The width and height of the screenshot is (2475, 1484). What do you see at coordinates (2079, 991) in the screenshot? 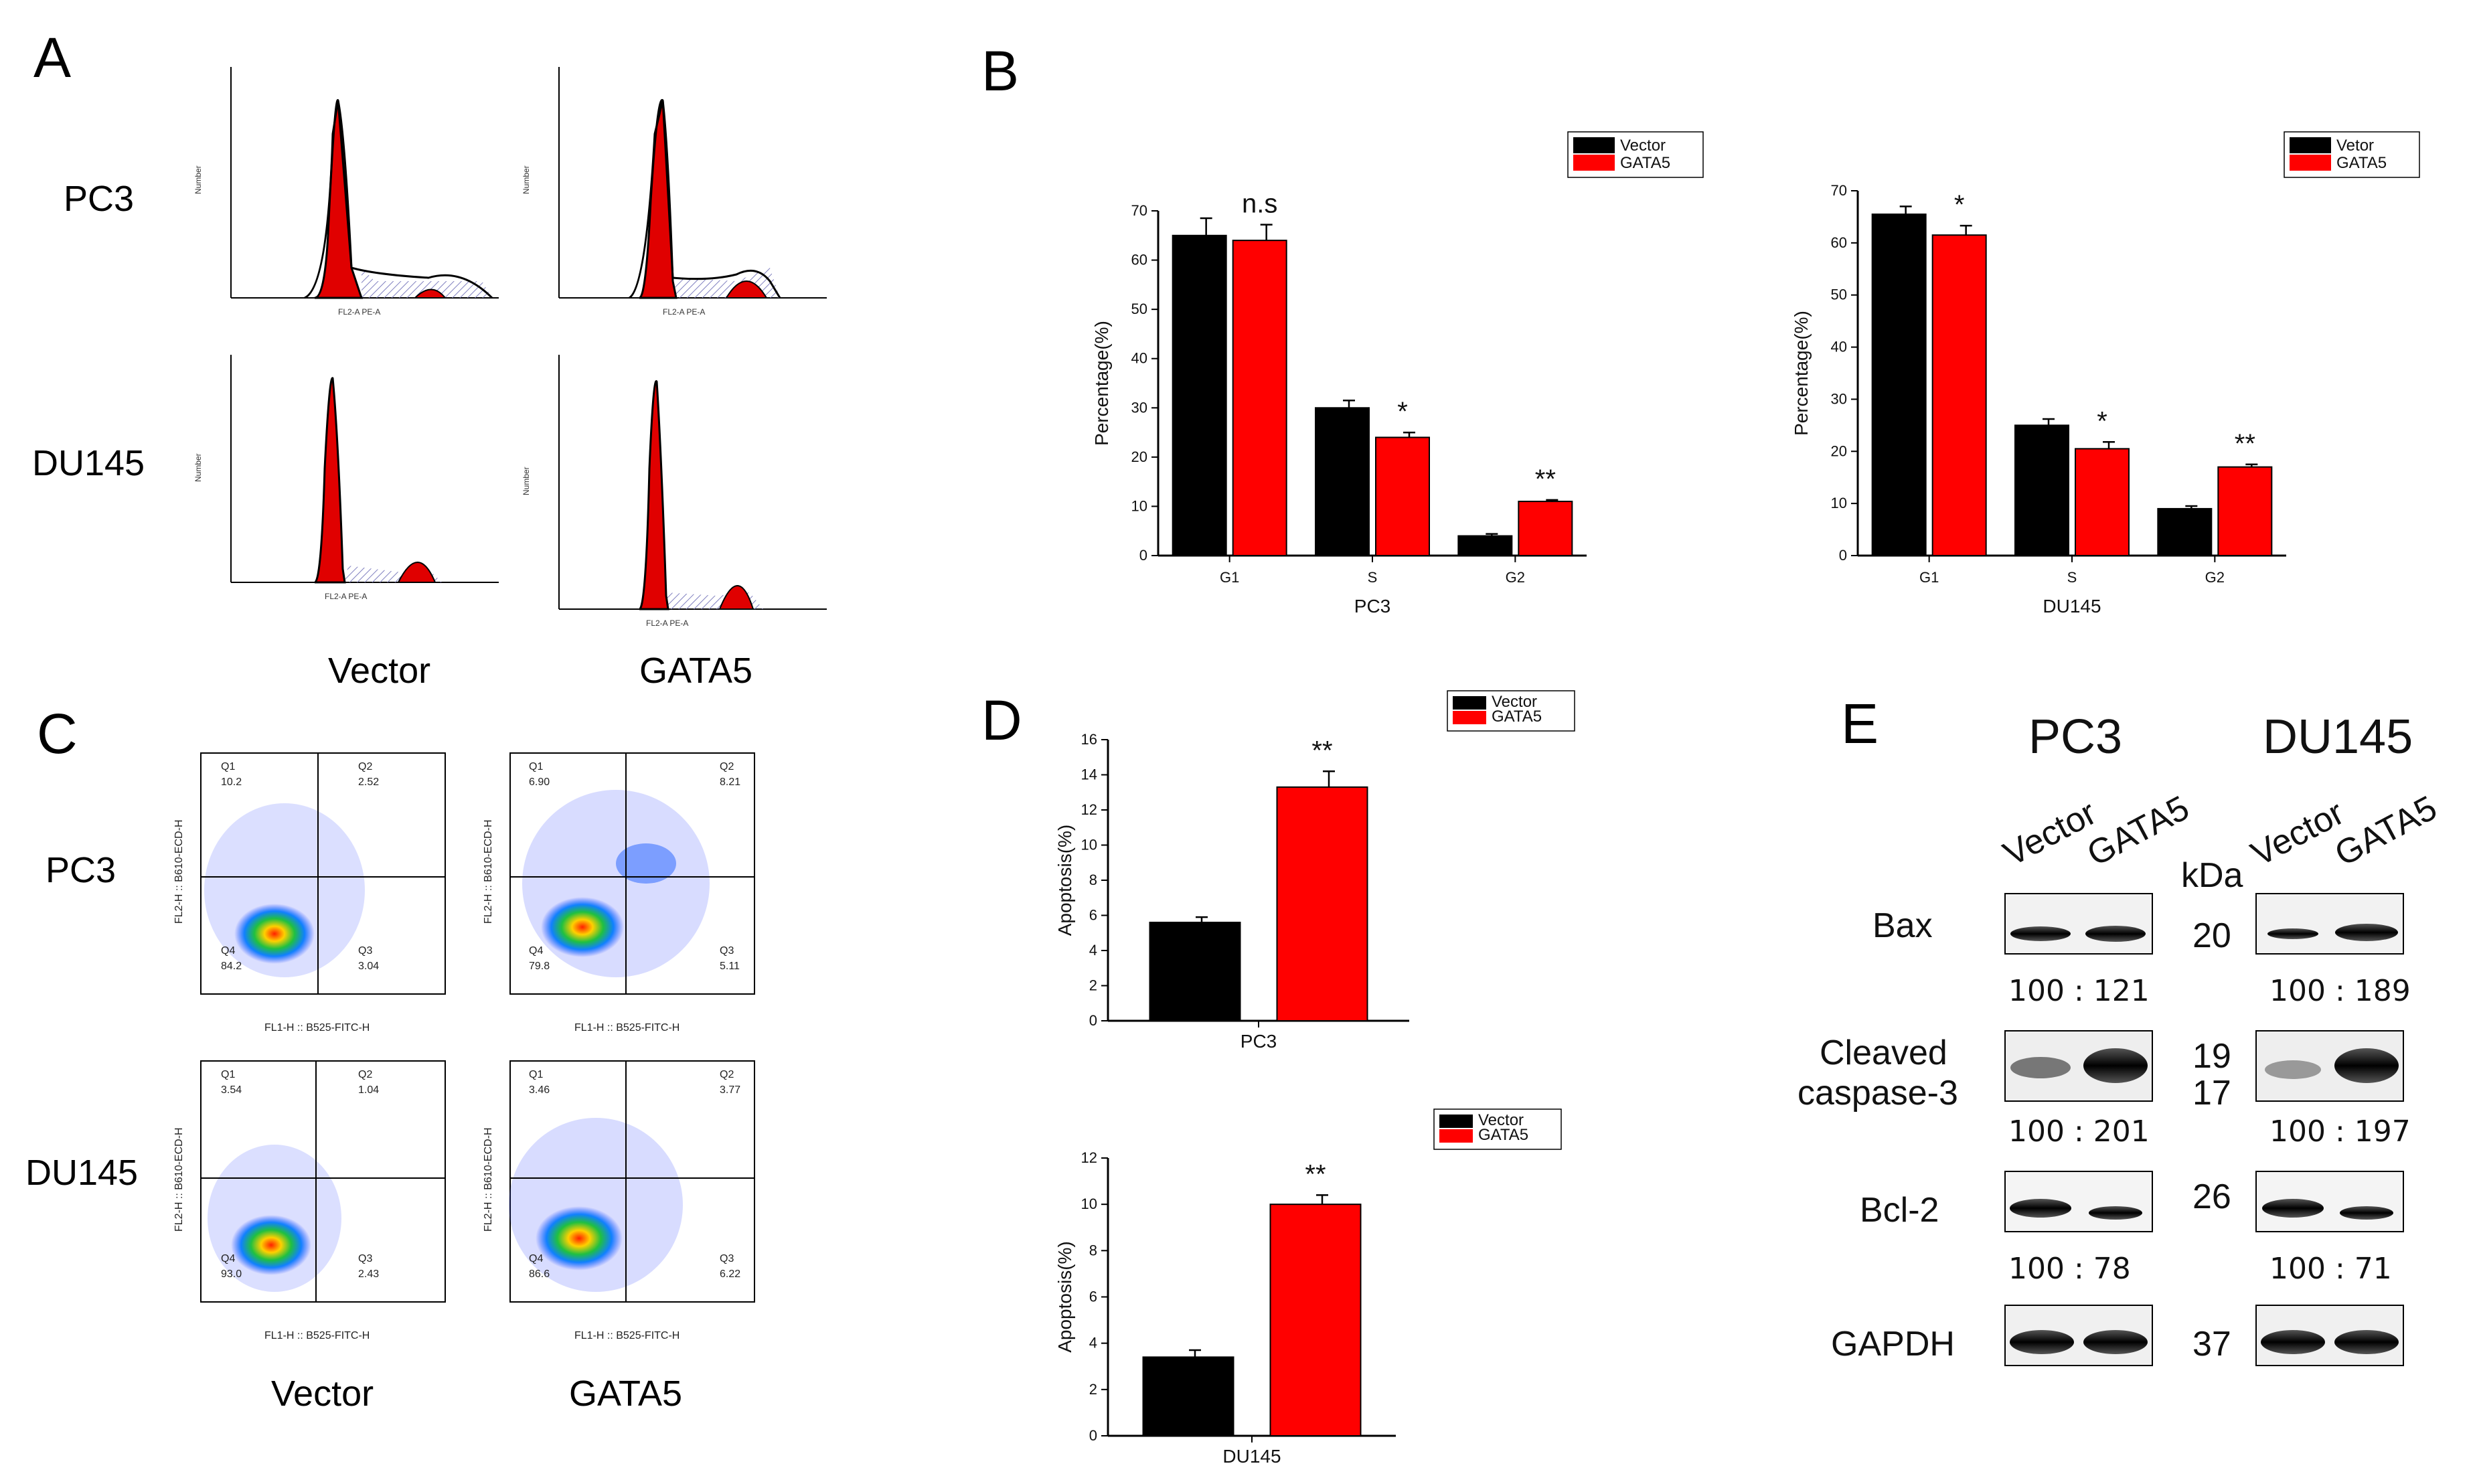
I see `ratio-bax-pc3: 100 : 121` at bounding box center [2079, 991].